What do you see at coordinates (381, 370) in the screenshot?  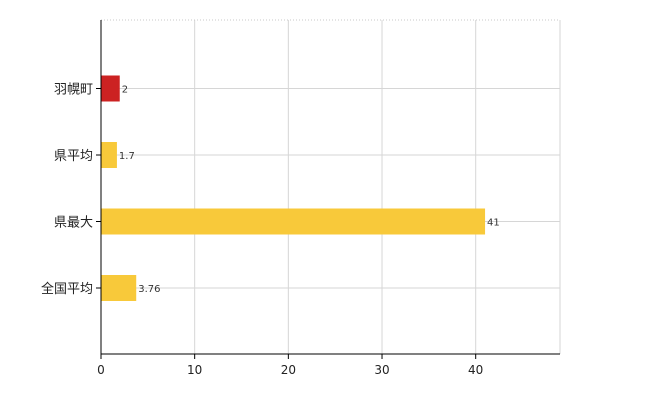 I see `x-tick-label: 30` at bounding box center [381, 370].